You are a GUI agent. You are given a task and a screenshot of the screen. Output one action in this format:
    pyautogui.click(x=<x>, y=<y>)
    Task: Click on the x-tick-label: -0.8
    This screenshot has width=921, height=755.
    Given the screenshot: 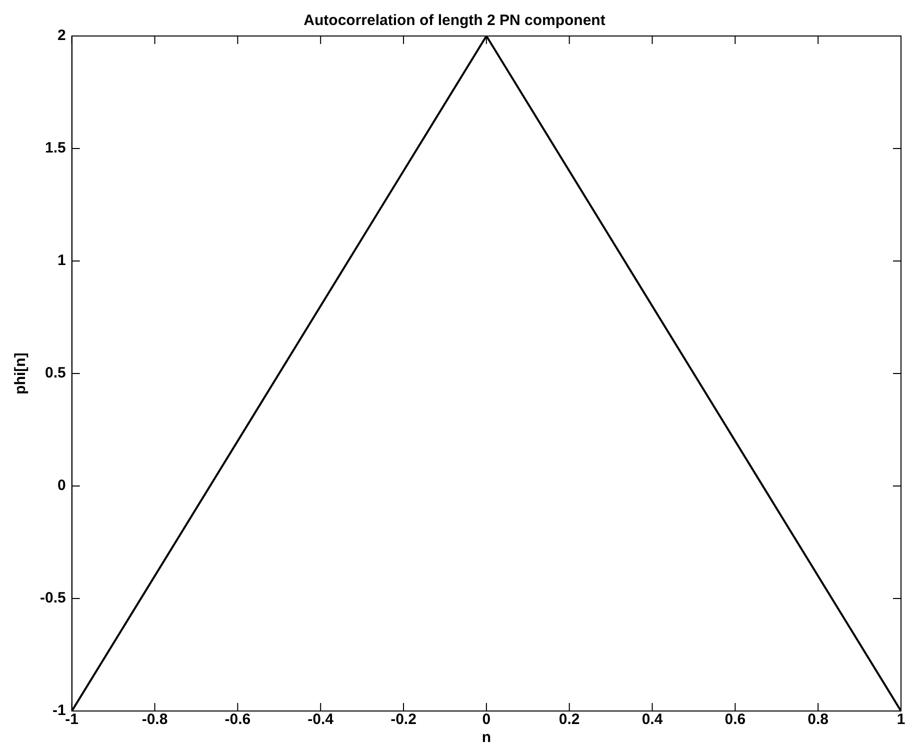 What is the action you would take?
    pyautogui.click(x=155, y=719)
    